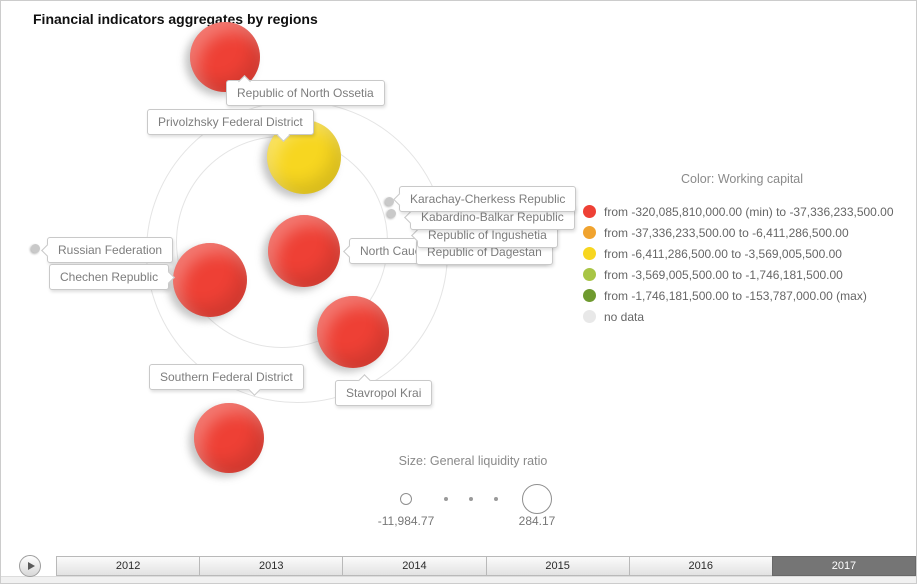 This screenshot has height=584, width=917. I want to click on legend-item-label: no data, so click(624, 316).